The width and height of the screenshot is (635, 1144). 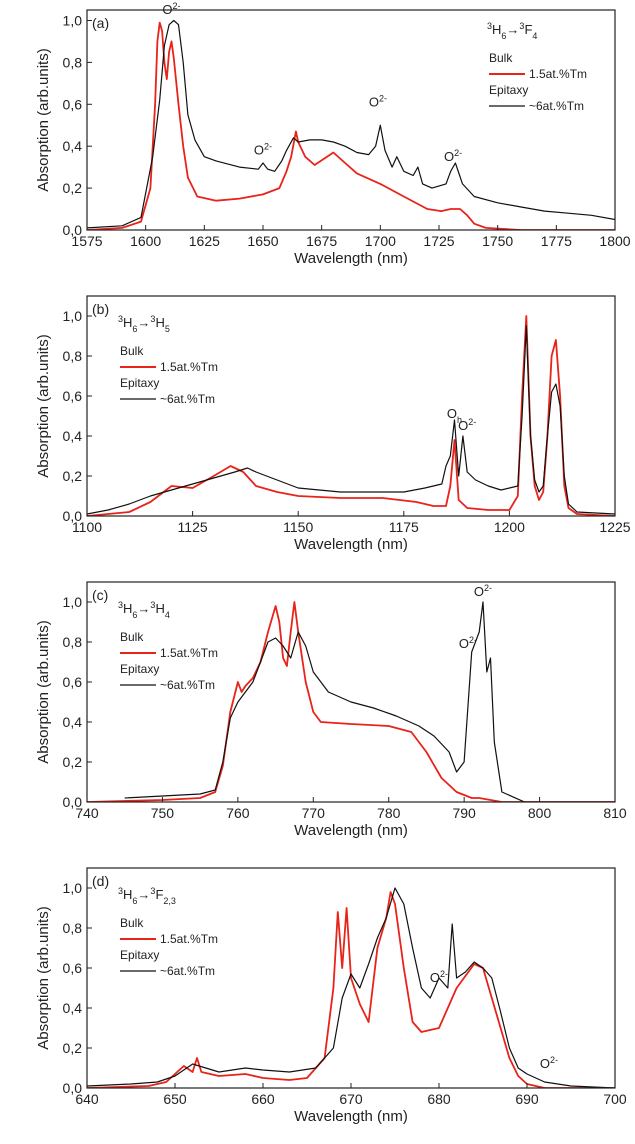 I want to click on panel-d-panel-label: (d), so click(x=100, y=881).